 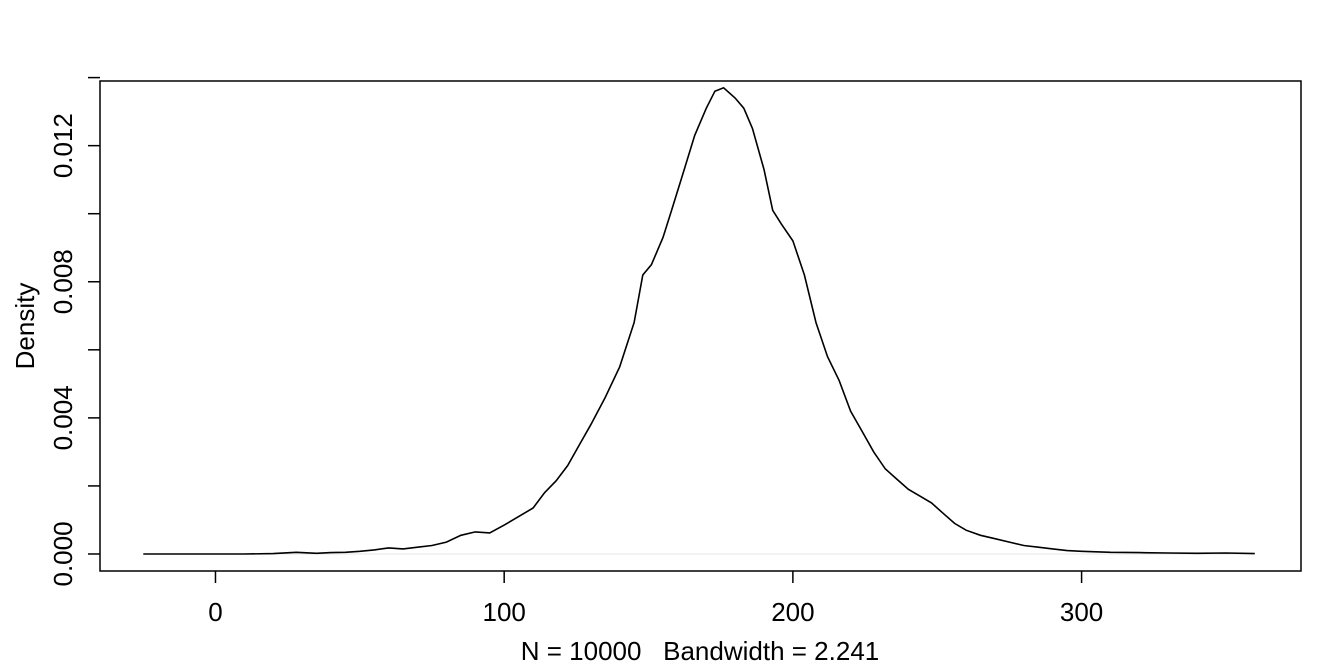 I want to click on y-tick-label: 0.000, so click(x=63, y=553).